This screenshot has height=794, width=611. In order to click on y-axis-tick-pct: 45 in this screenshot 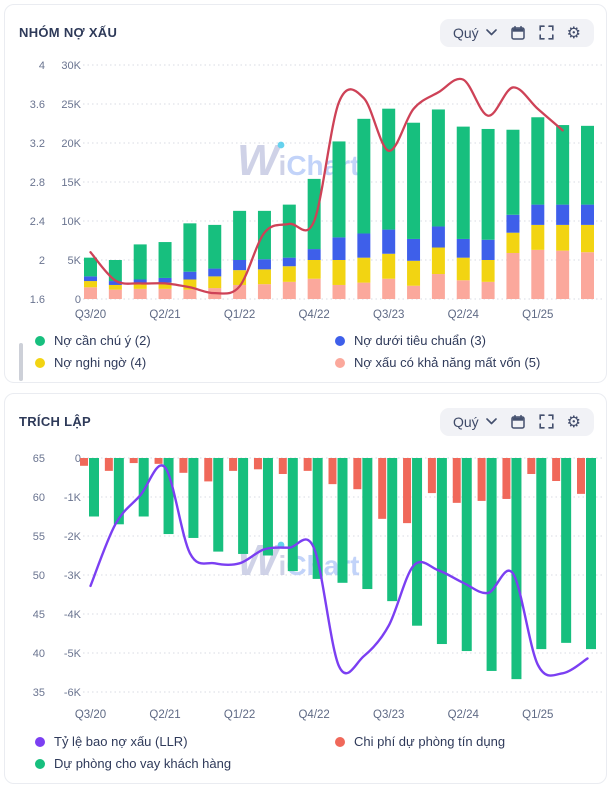, I will do `click(39, 615)`.